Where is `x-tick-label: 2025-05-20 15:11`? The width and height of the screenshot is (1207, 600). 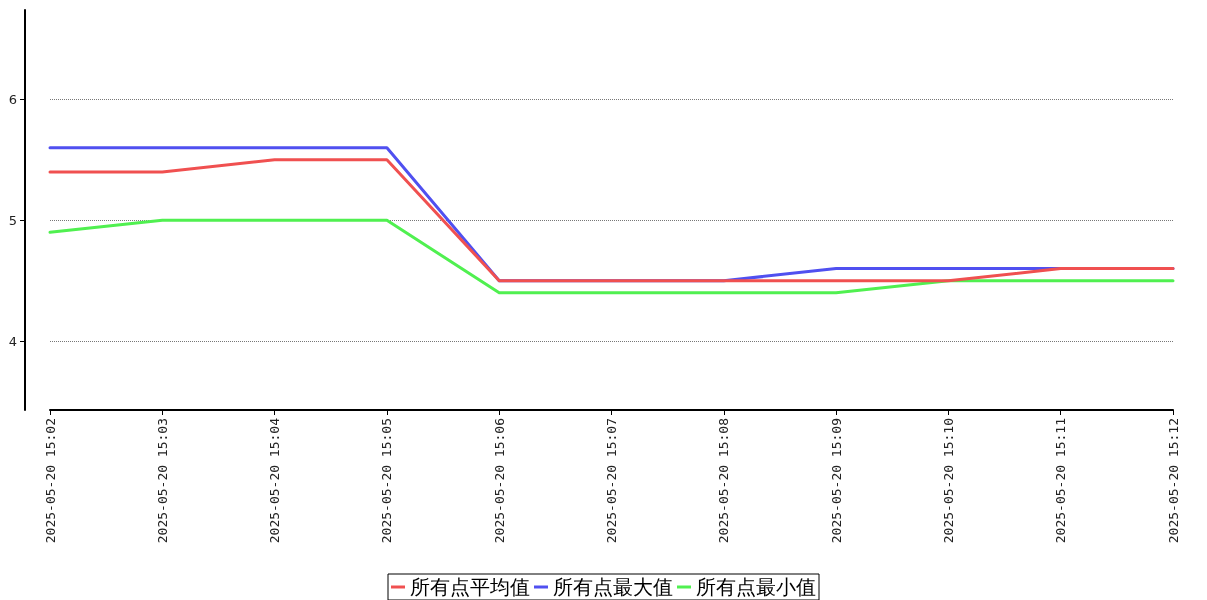 x-tick-label: 2025-05-20 15:11 is located at coordinates (1061, 481).